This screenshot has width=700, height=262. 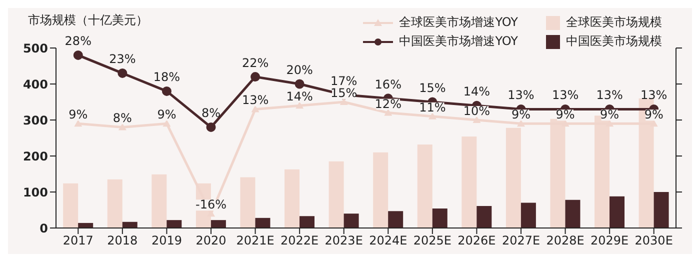 I want to click on data-label: 11%, so click(x=432, y=107).